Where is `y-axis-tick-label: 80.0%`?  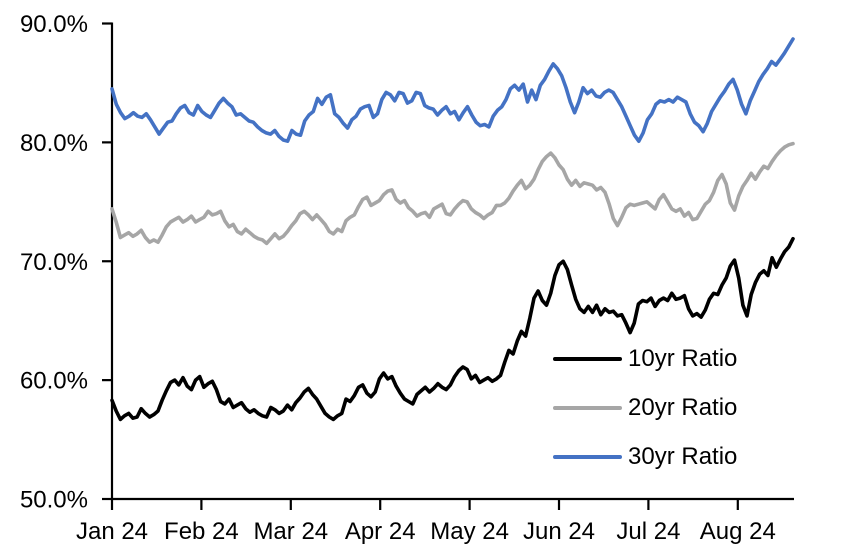 y-axis-tick-label: 80.0% is located at coordinates (54, 143).